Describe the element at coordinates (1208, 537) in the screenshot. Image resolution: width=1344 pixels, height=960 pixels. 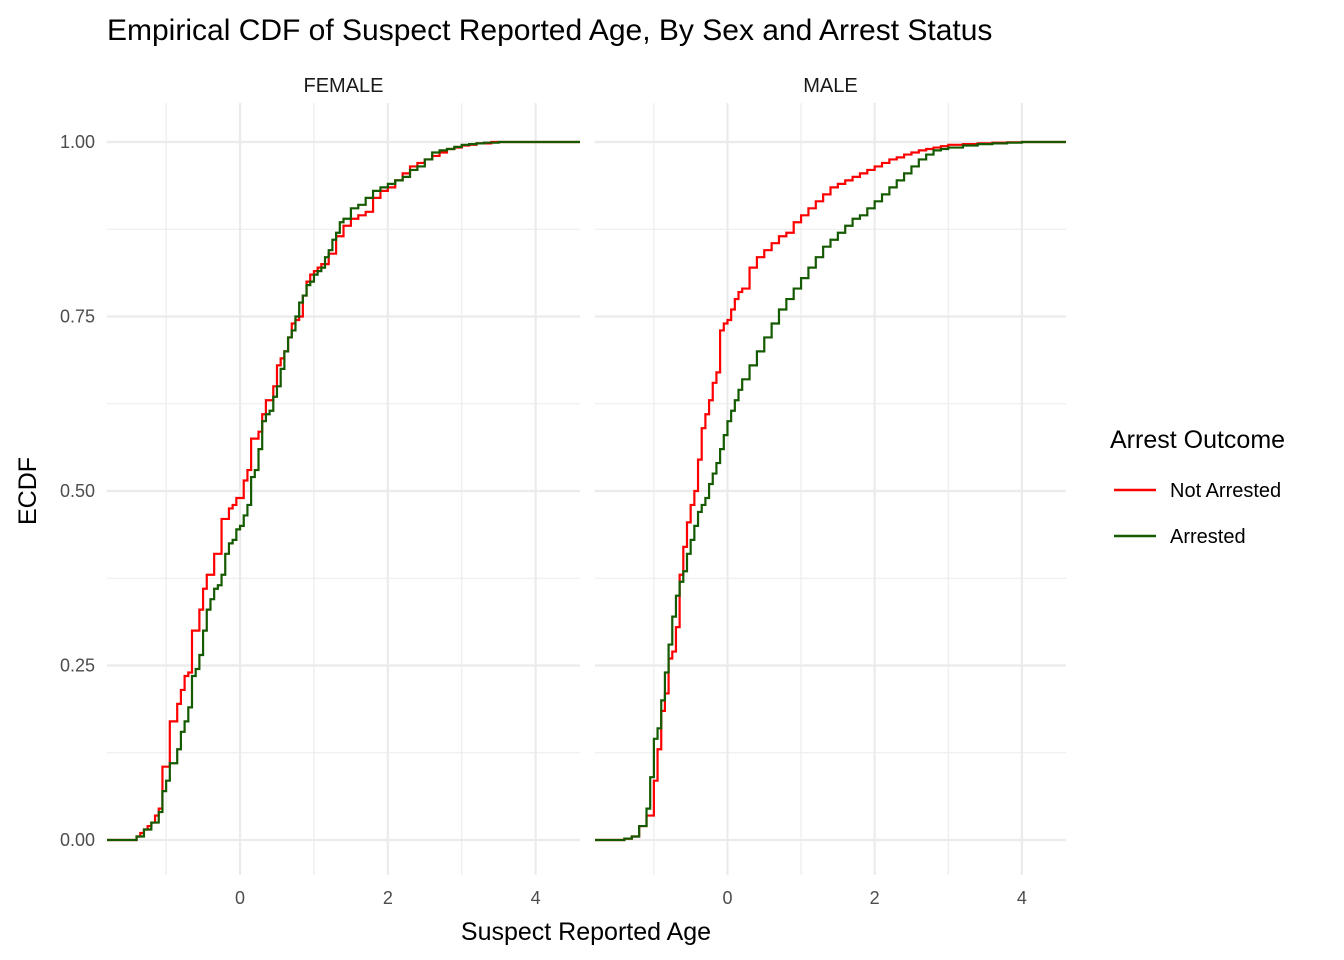
I see `legend-label-arrested: Arrested` at that location.